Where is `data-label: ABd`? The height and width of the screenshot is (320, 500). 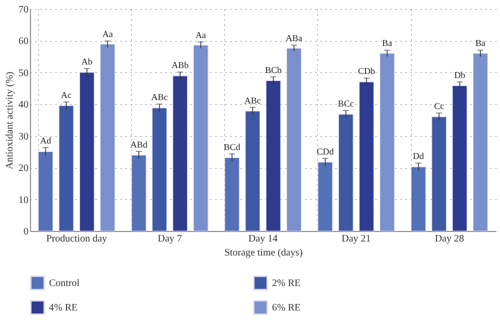
data-label: ABd is located at coordinates (139, 144).